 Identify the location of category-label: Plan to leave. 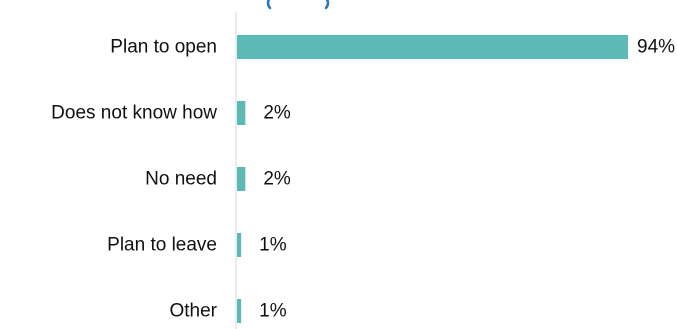
(162, 245).